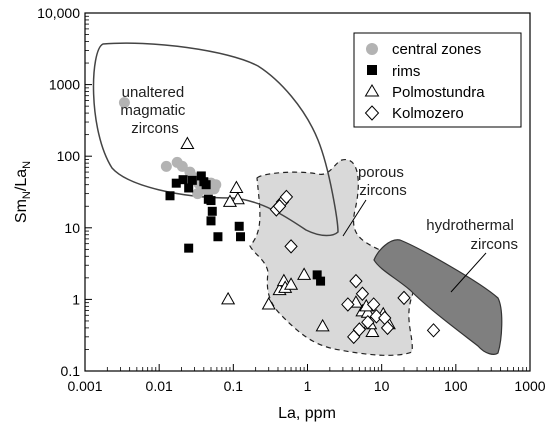 This screenshot has height=429, width=550. I want to click on legend-label-rims: rims, so click(406, 71).